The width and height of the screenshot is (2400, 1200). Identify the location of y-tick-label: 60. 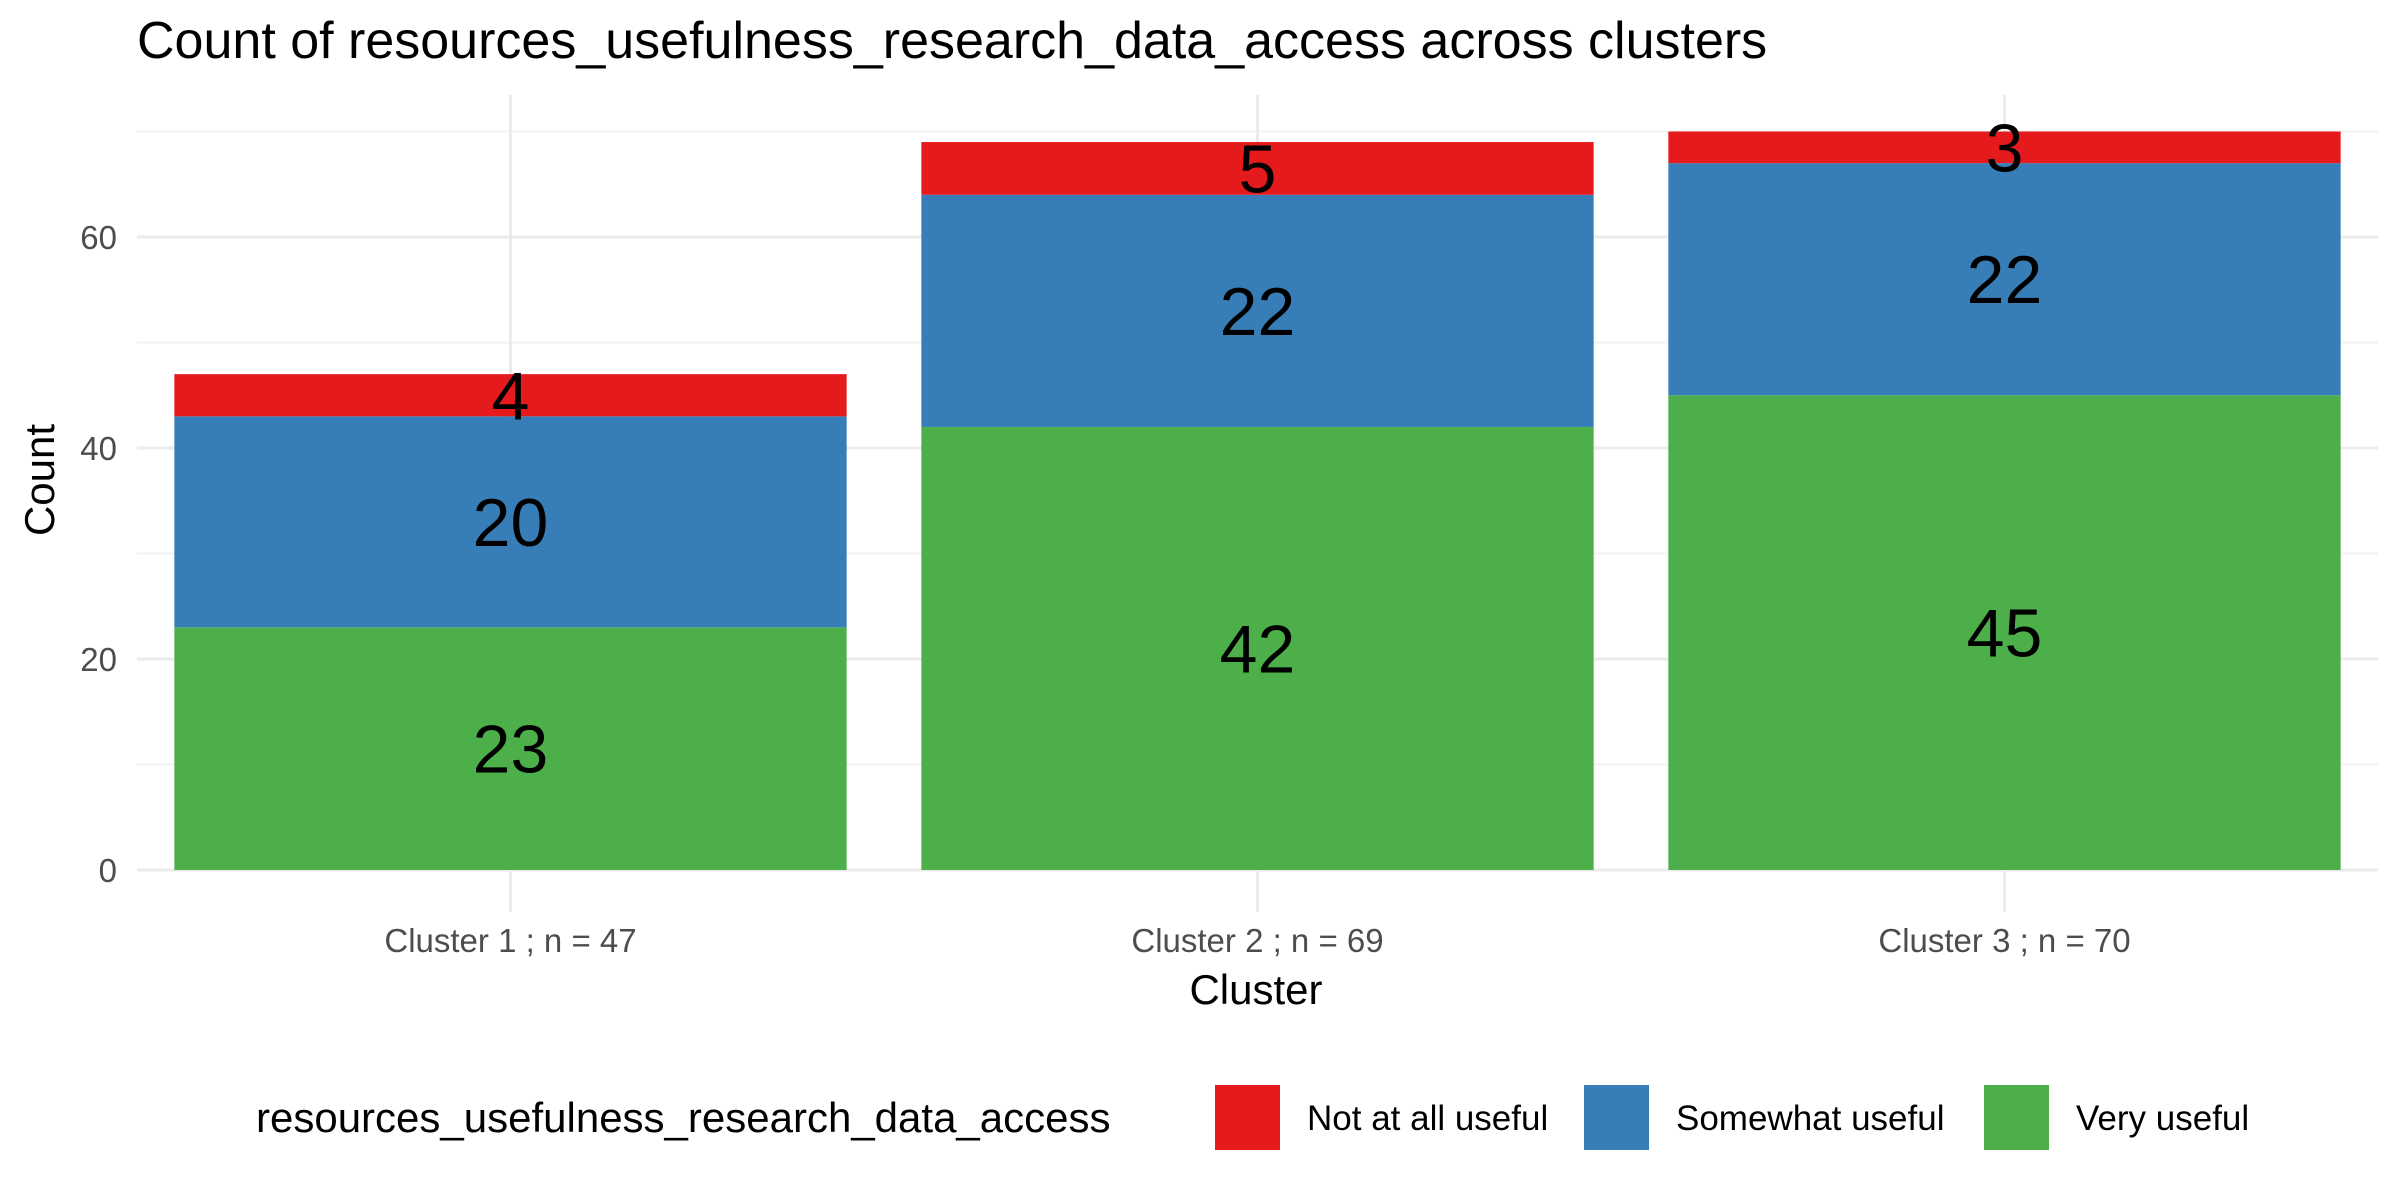
(98, 237).